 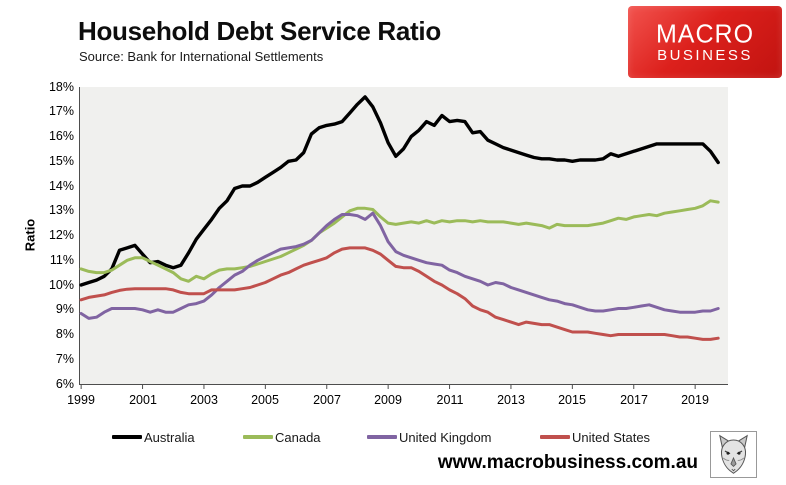 What do you see at coordinates (169, 437) in the screenshot?
I see `legend-label: Australia` at bounding box center [169, 437].